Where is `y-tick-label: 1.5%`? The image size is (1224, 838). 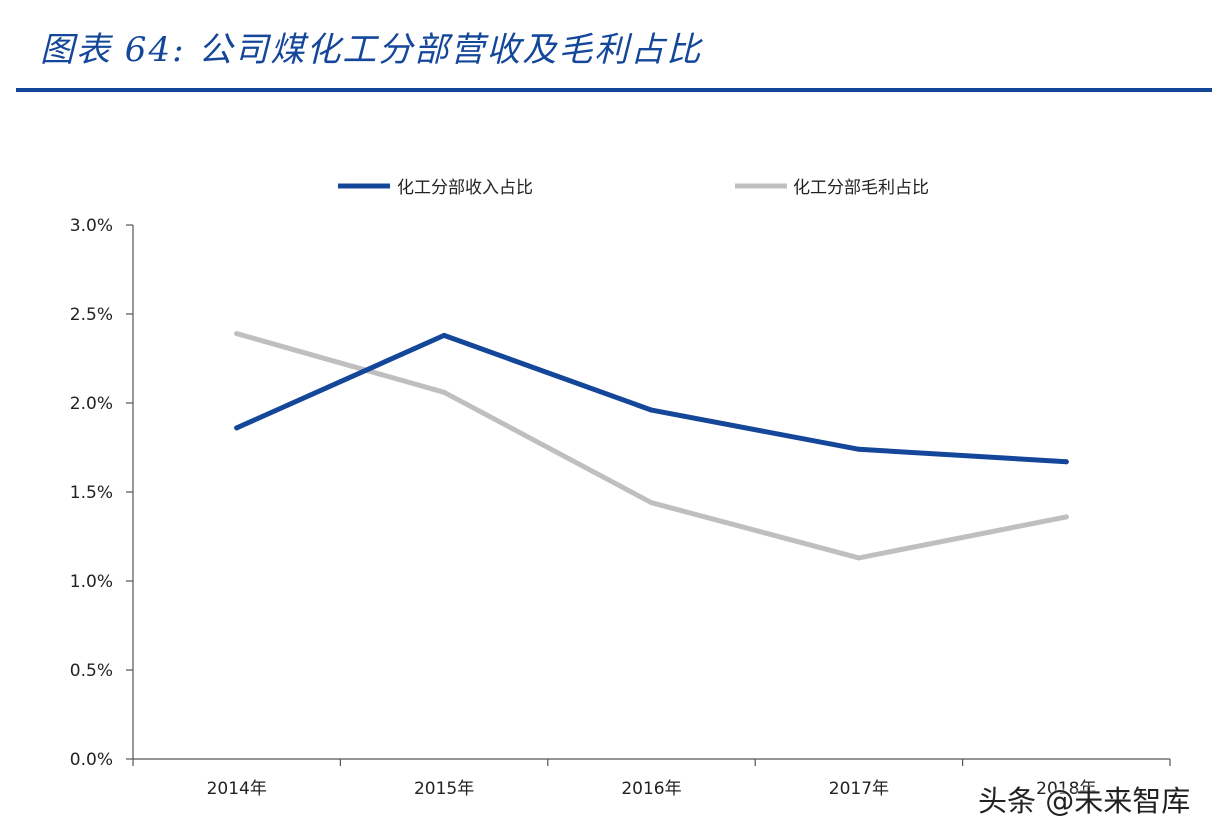
y-tick-label: 1.5% is located at coordinates (91, 493).